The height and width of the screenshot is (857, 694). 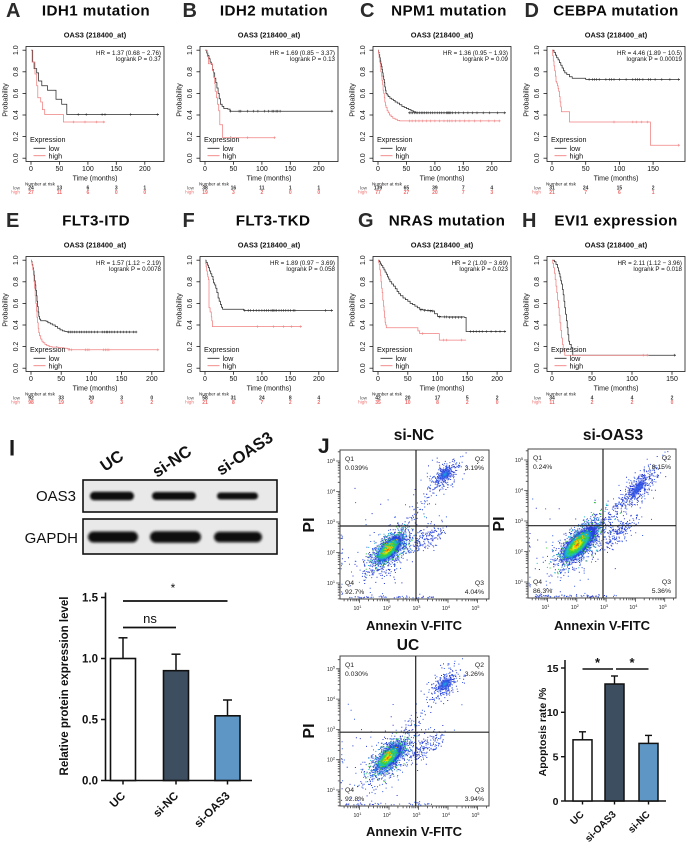 I want to click on svg-text: 3.26%, so click(x=474, y=674).